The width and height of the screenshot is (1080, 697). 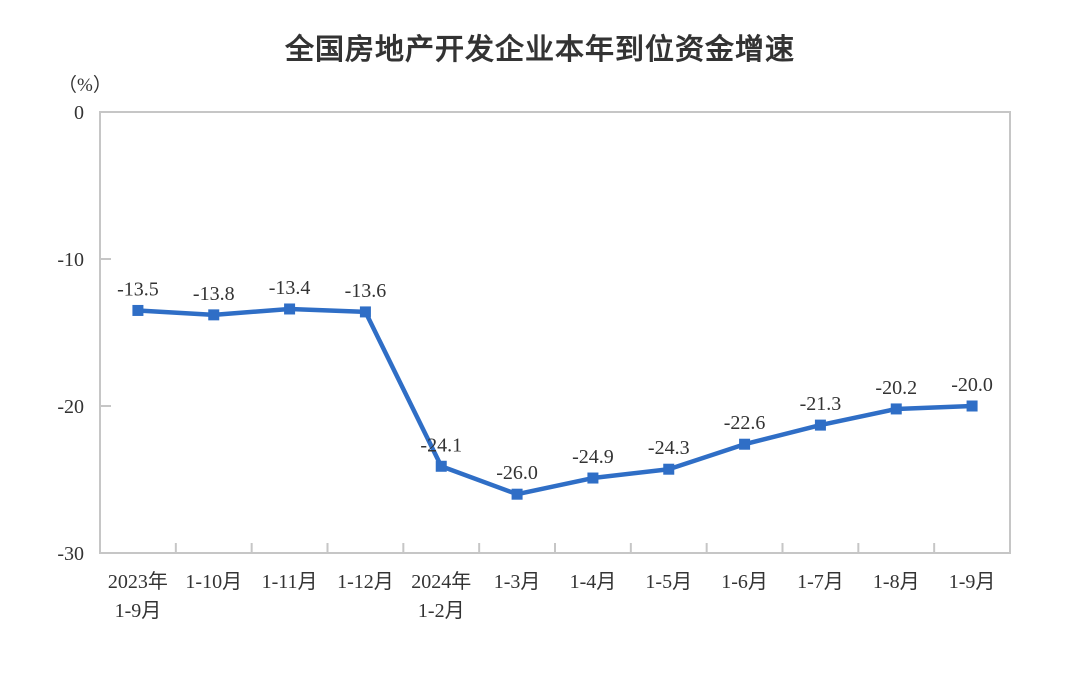 What do you see at coordinates (290, 582) in the screenshot?
I see `x-axis-label: 1-11月` at bounding box center [290, 582].